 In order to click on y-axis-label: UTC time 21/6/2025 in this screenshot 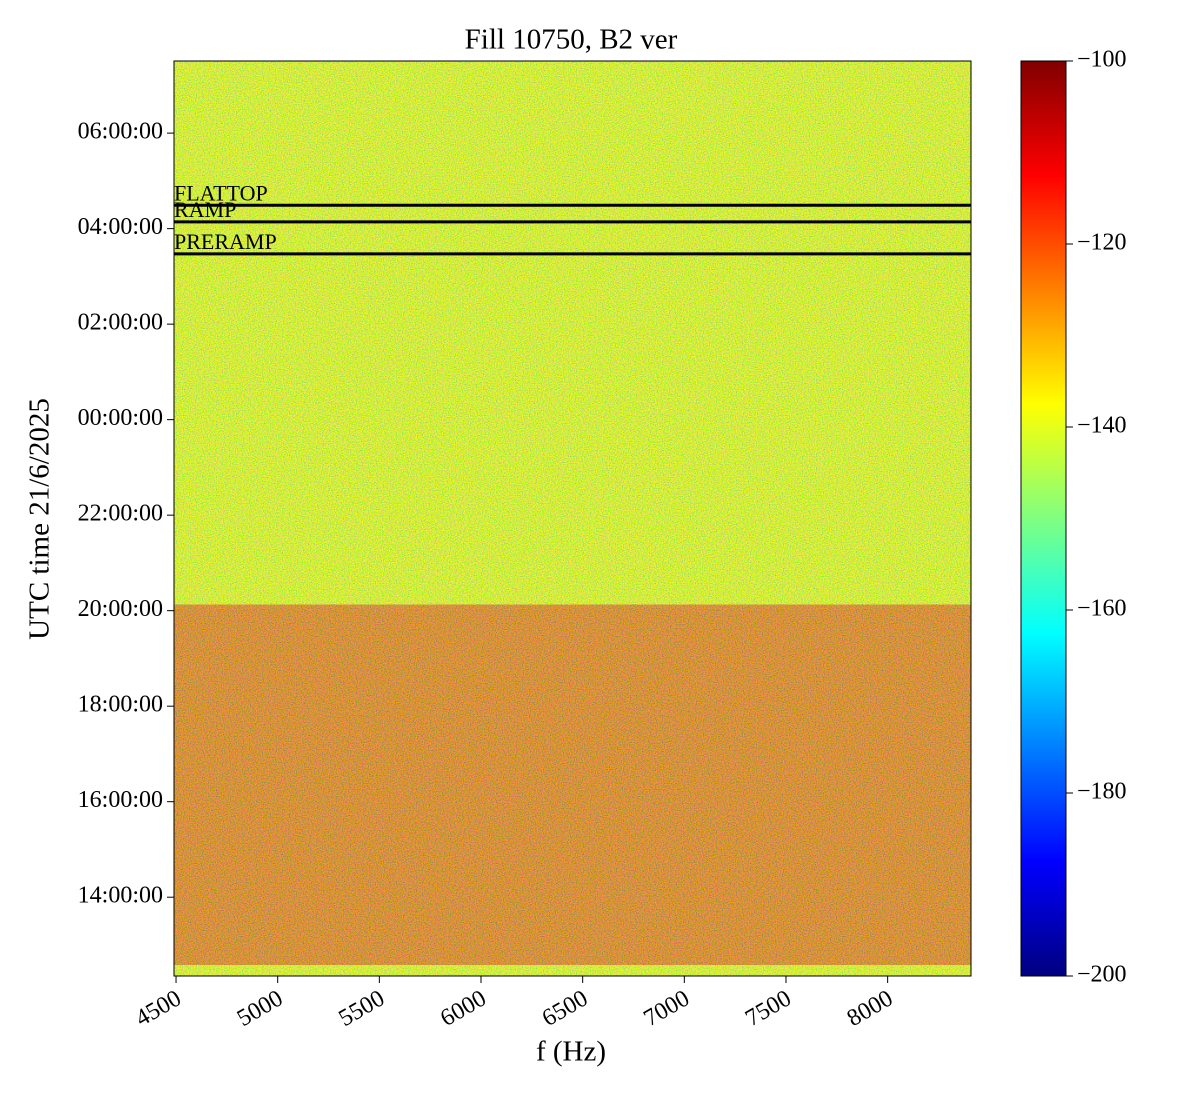, I will do `click(40, 519)`.